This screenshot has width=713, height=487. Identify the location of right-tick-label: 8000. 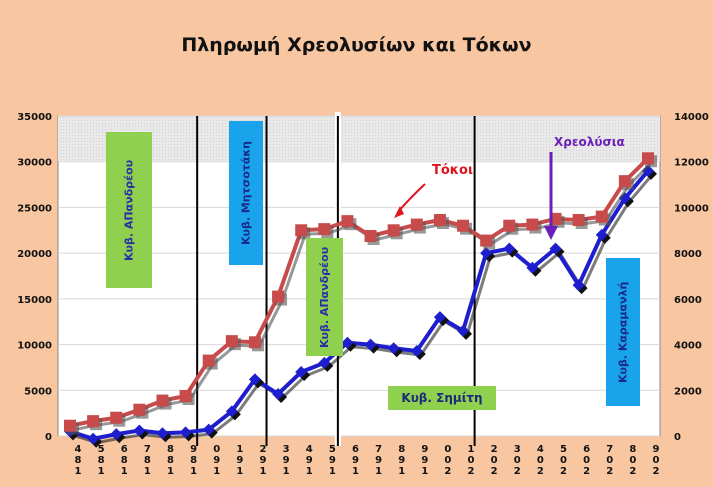
(688, 254).